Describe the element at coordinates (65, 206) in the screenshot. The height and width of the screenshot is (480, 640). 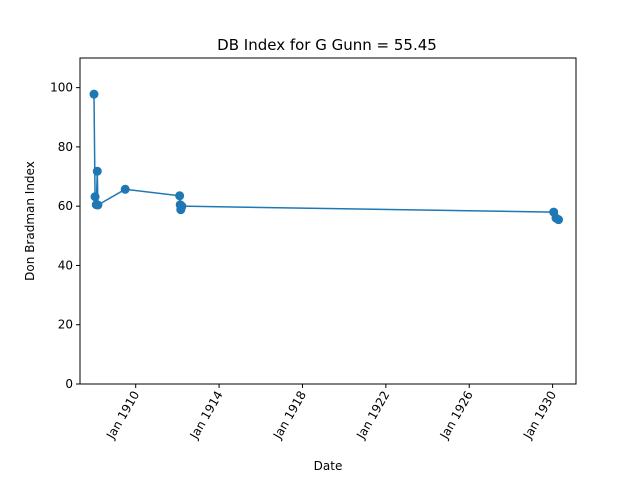
I see `y-tick-label: 60` at that location.